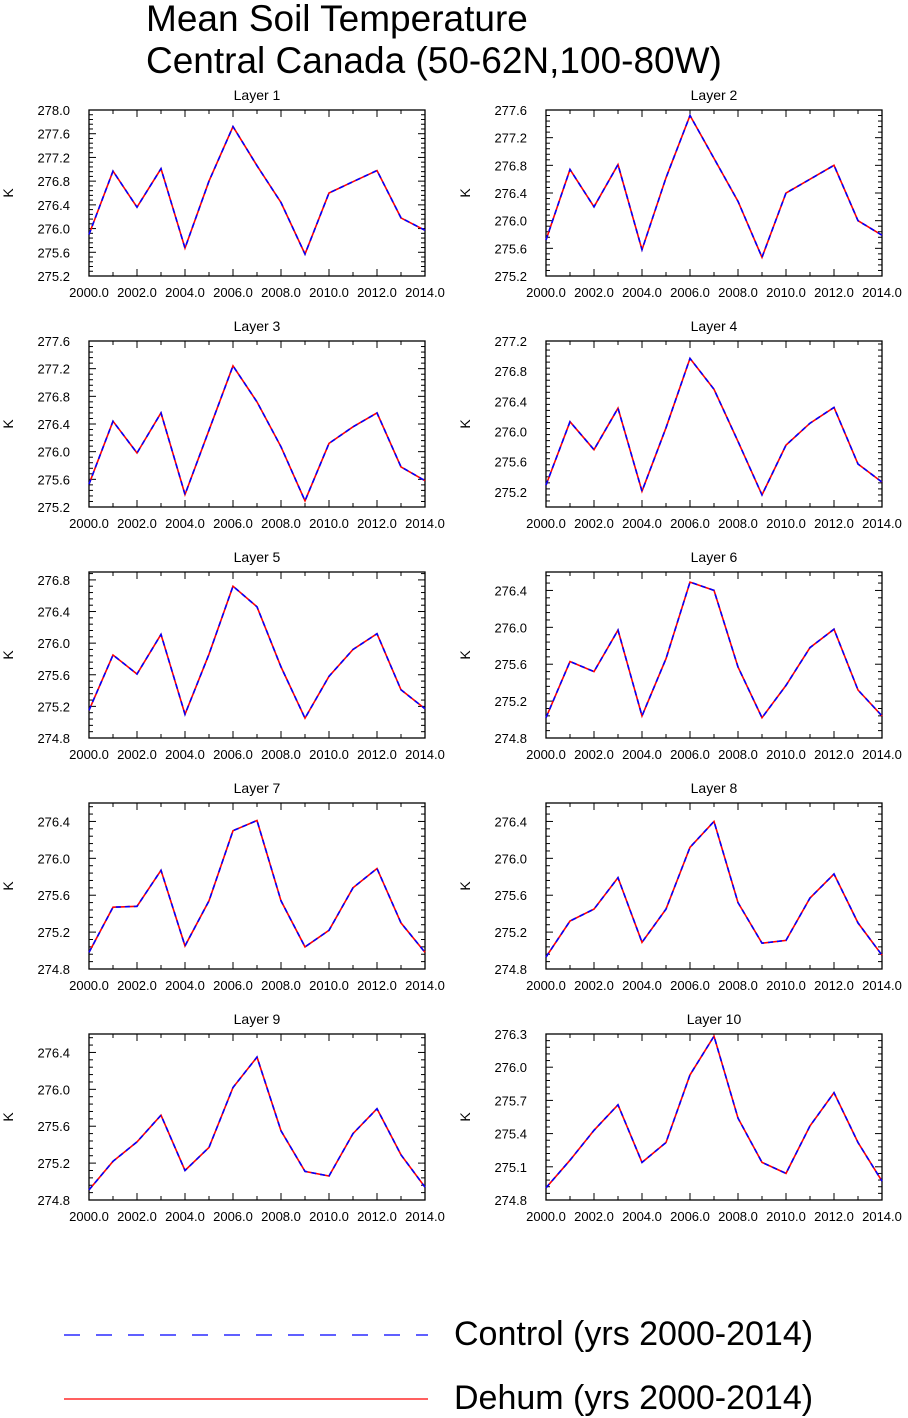 Image resolution: width=908 pixels, height=1418 pixels. I want to click on plot-frame, so click(257, 886).